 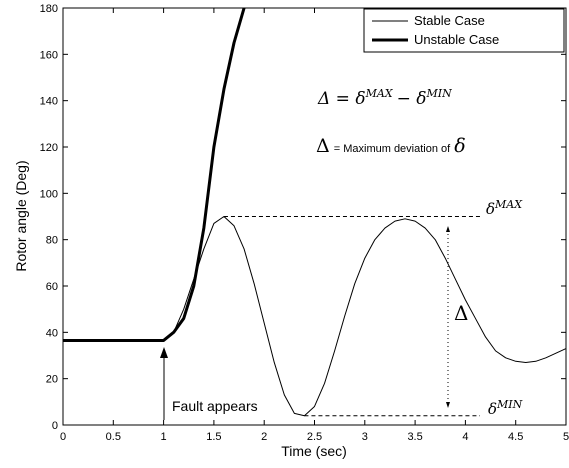 I want to click on min-label-part: MIN, so click(x=509, y=404).